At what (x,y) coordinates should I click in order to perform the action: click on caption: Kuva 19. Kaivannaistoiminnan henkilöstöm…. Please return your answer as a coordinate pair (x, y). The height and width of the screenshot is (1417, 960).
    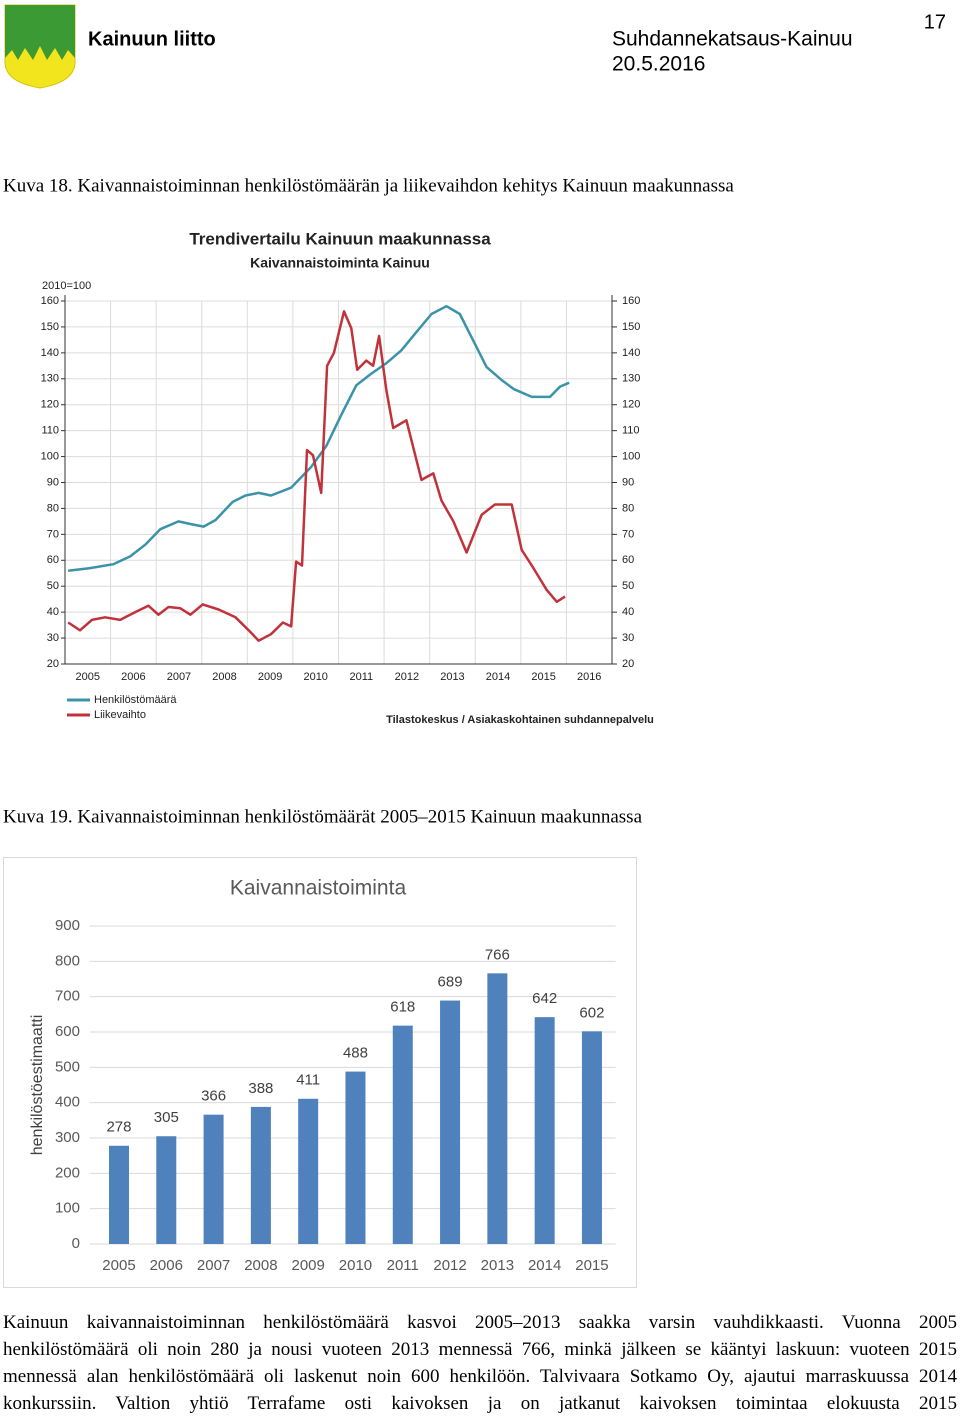
    Looking at the image, I should click on (323, 816).